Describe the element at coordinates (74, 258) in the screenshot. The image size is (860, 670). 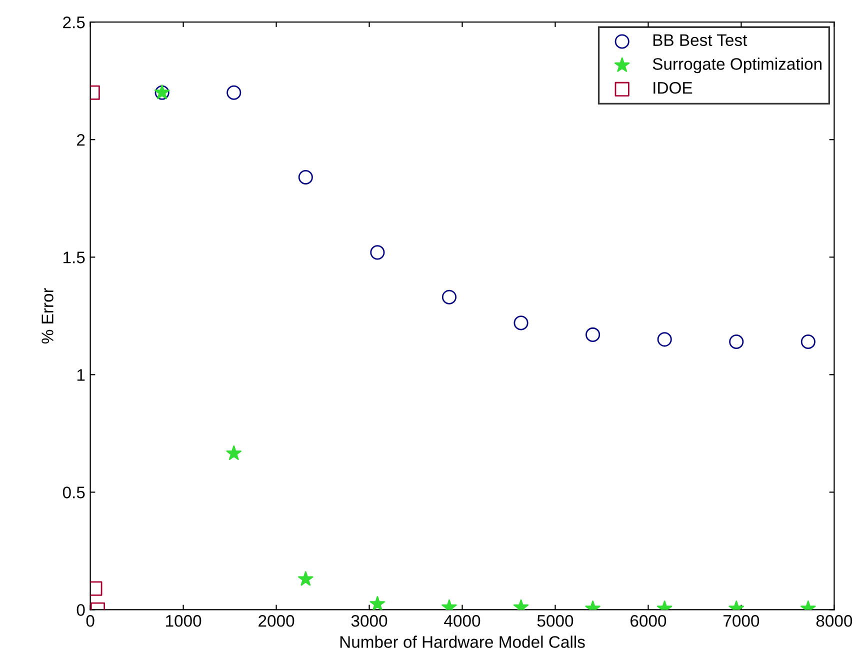
I see `y-tick-label: 1.5` at that location.